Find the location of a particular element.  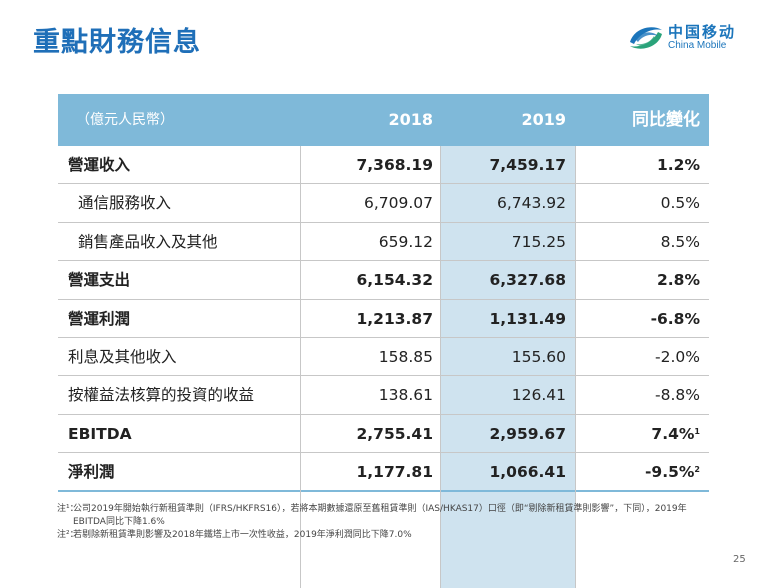

row-label: 淨利潤 is located at coordinates (91, 472).